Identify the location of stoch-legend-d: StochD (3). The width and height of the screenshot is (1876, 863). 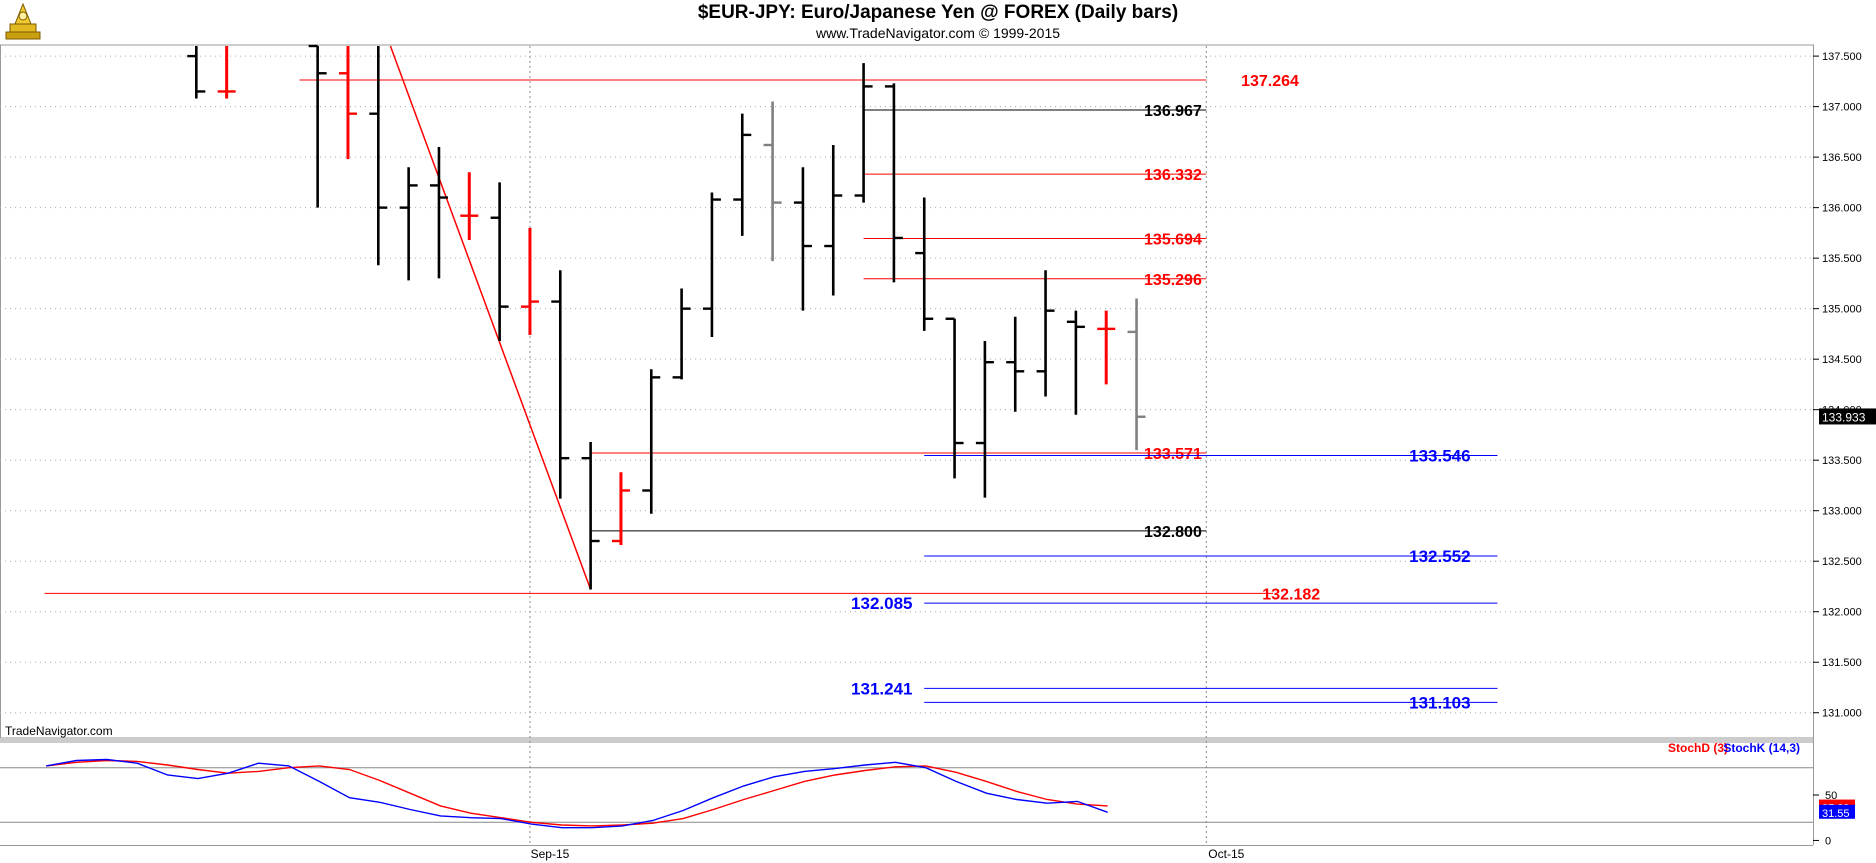
(1698, 748).